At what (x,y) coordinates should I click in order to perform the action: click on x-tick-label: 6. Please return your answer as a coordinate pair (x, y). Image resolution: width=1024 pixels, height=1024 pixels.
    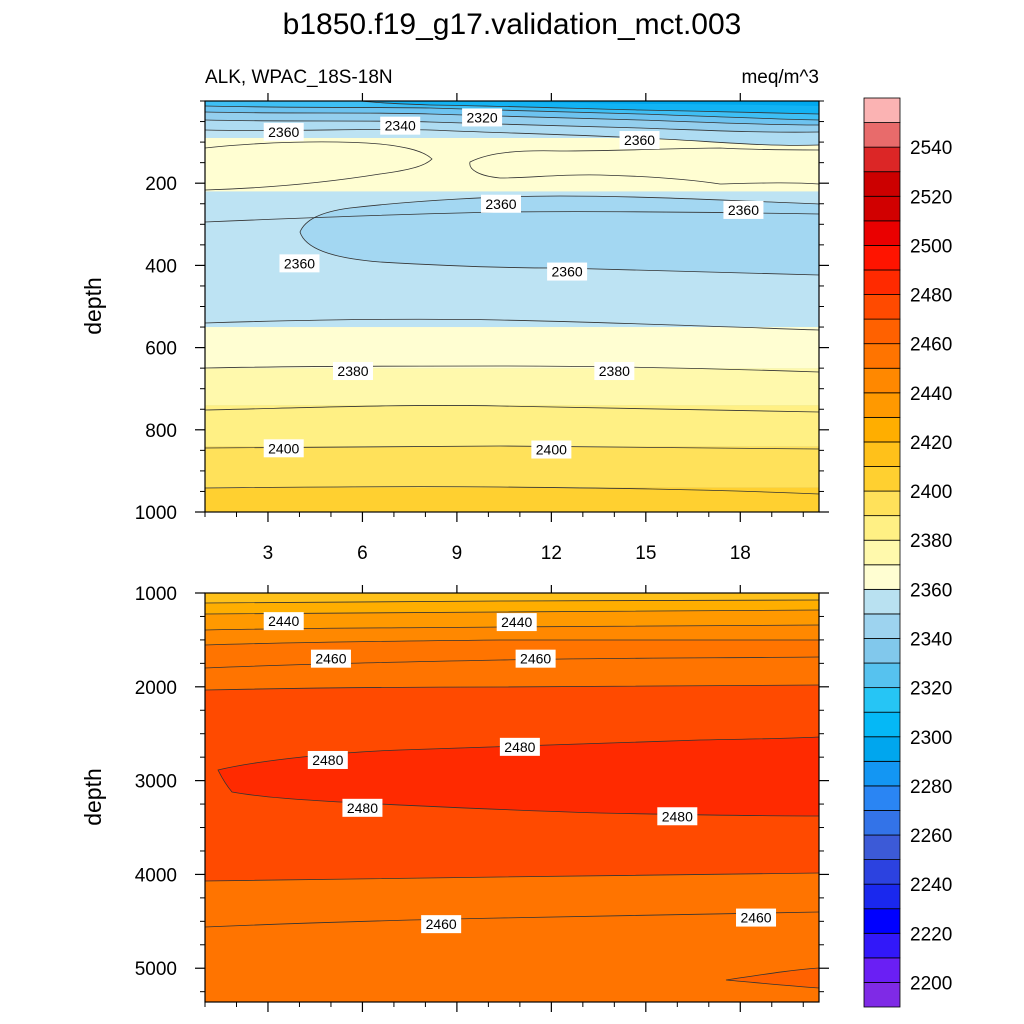
    Looking at the image, I should click on (362, 553).